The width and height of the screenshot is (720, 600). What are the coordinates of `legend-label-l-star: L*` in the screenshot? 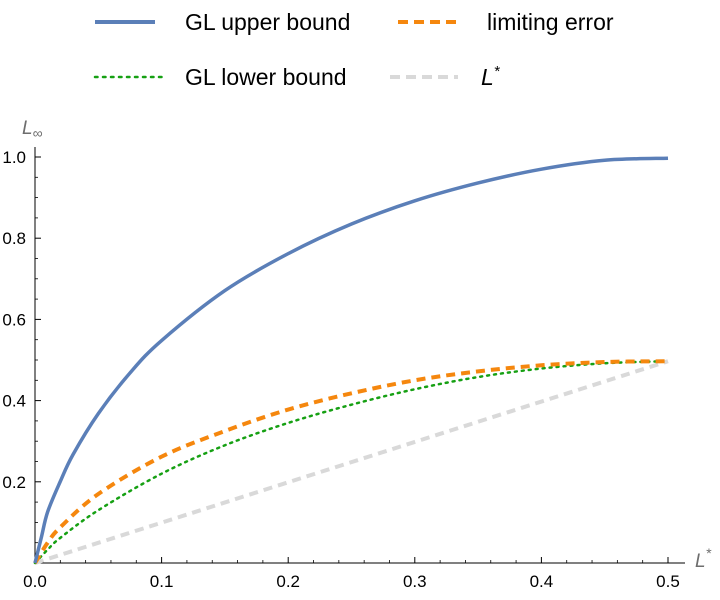 It's located at (491, 76).